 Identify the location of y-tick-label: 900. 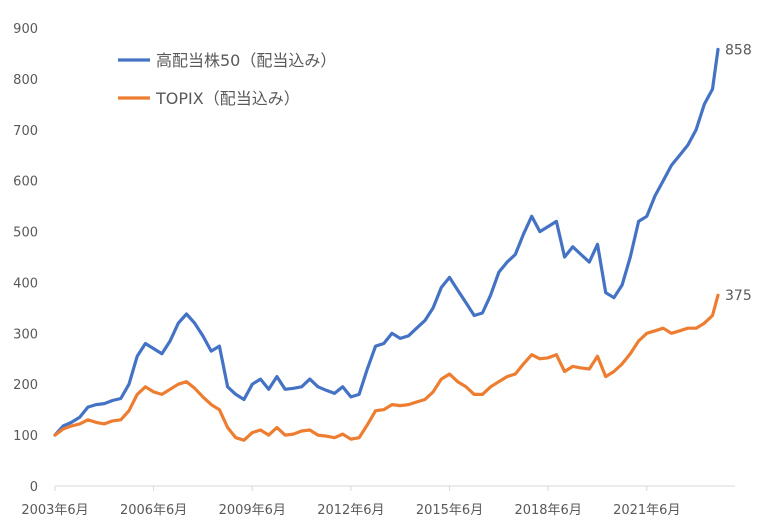
(25, 29).